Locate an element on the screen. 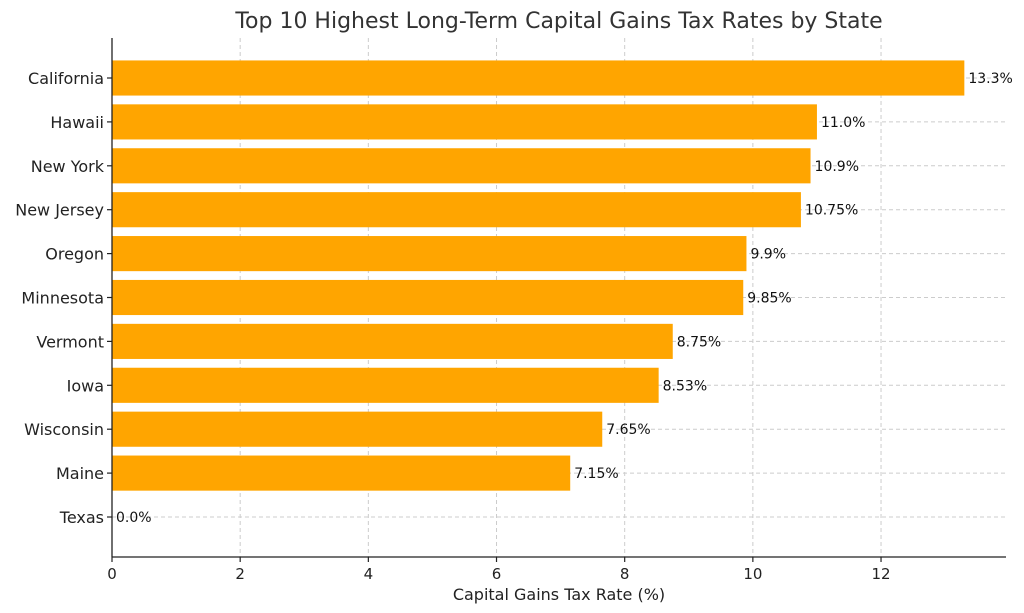  value-label: 0.0% is located at coordinates (134, 518).